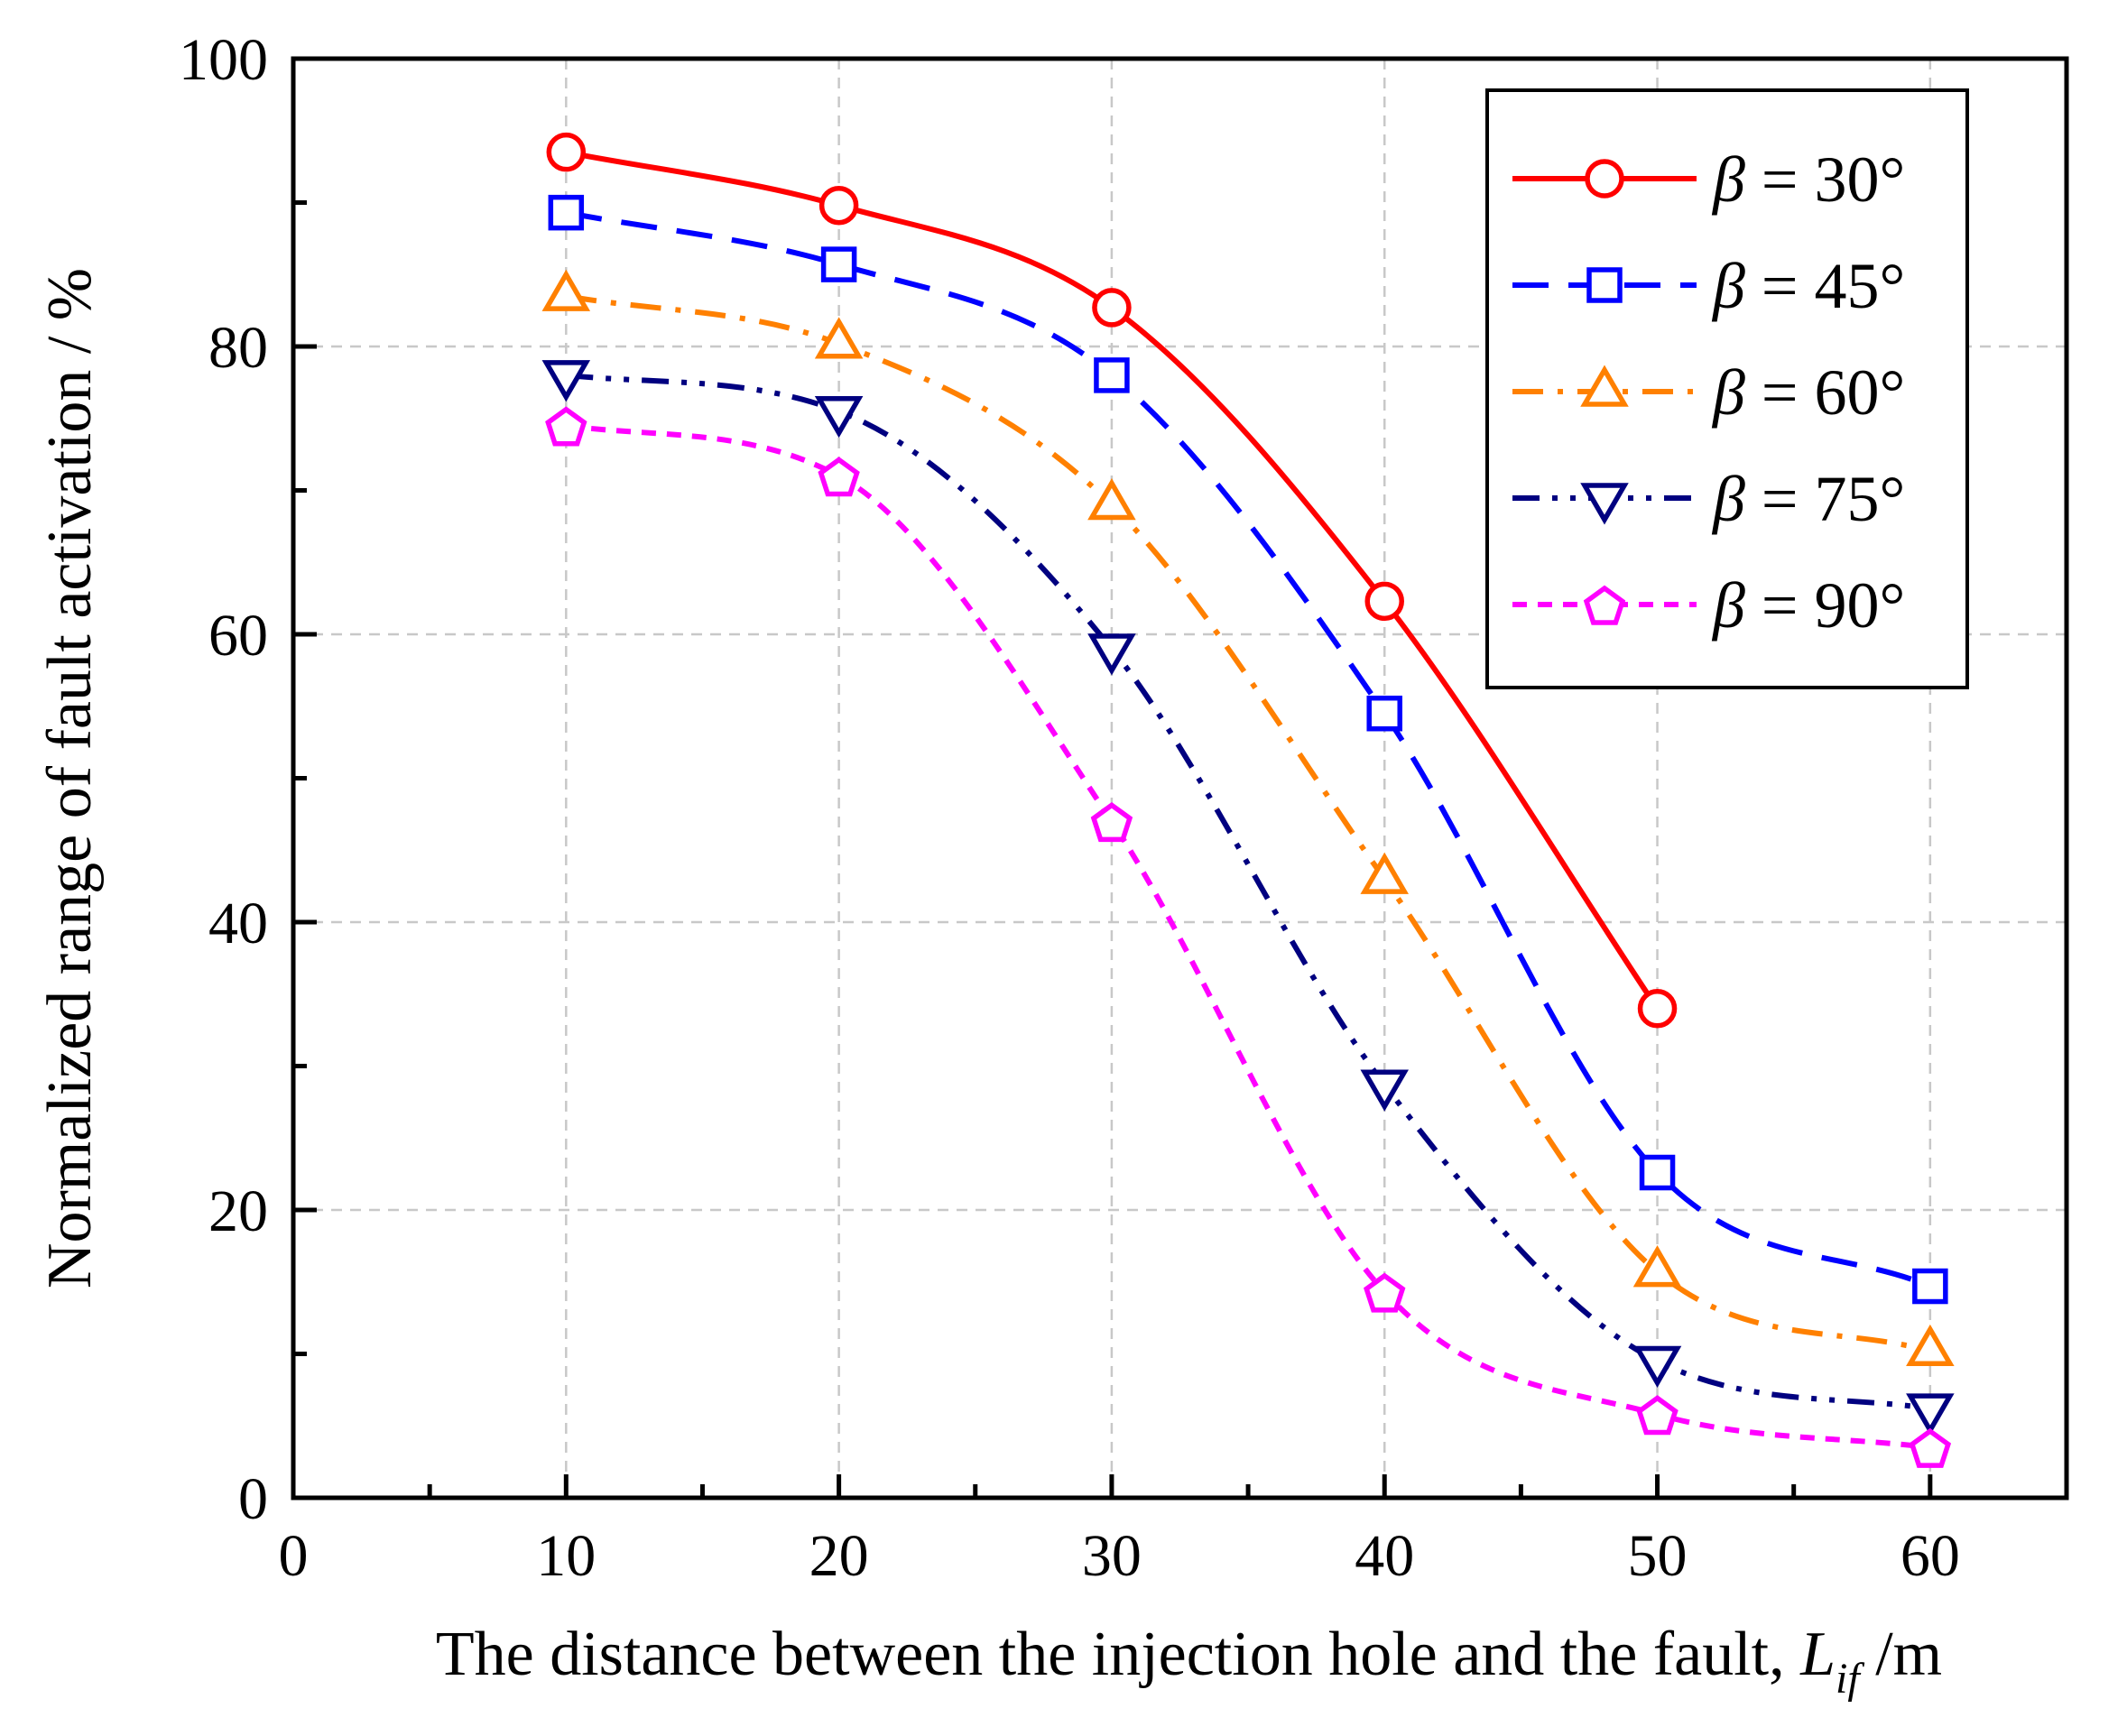  I want to click on x-axis-title-symbol: L, so click(1818, 1655).